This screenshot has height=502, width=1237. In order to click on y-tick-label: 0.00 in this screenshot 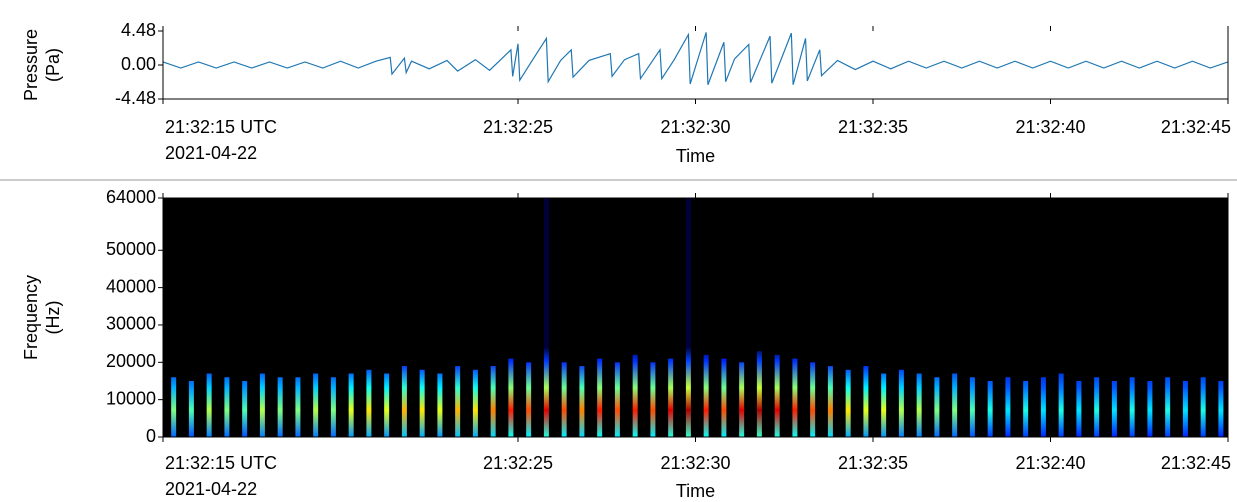, I will do `click(138, 64)`.